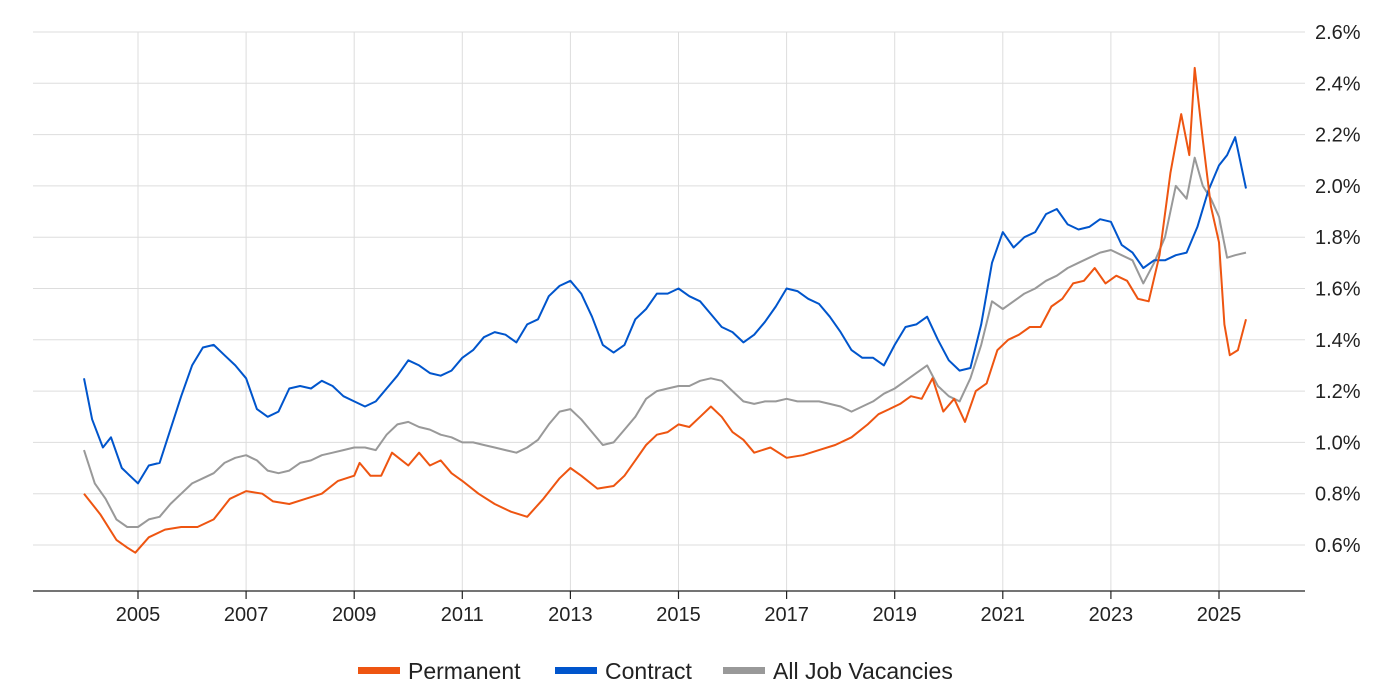  What do you see at coordinates (354, 615) in the screenshot?
I see `x-tick-label: 2009` at bounding box center [354, 615].